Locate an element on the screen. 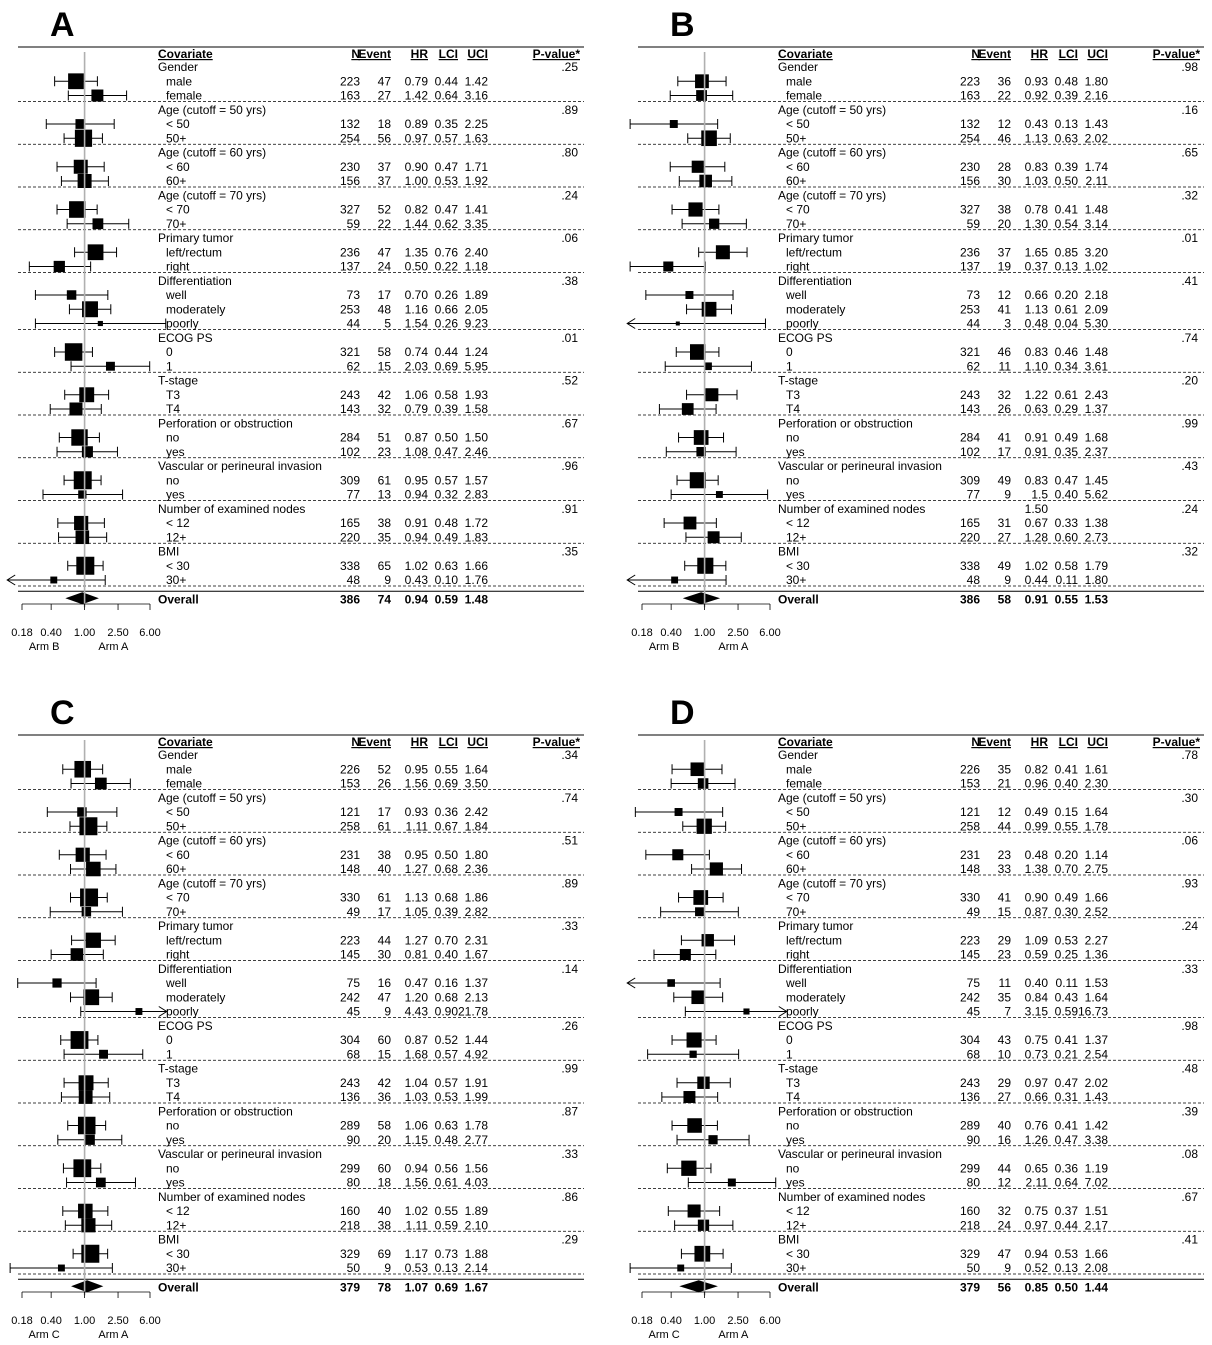 Image resolution: width=1212 pixels, height=1345 pixels. n-value: 309 is located at coordinates (350, 480).